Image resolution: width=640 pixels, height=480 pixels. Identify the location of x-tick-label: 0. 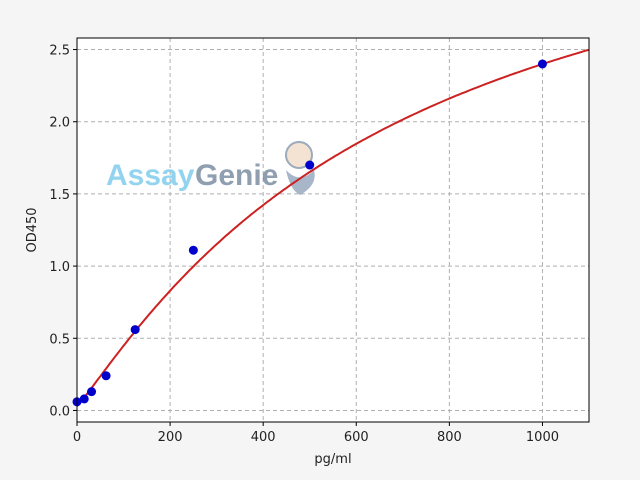
(77, 437).